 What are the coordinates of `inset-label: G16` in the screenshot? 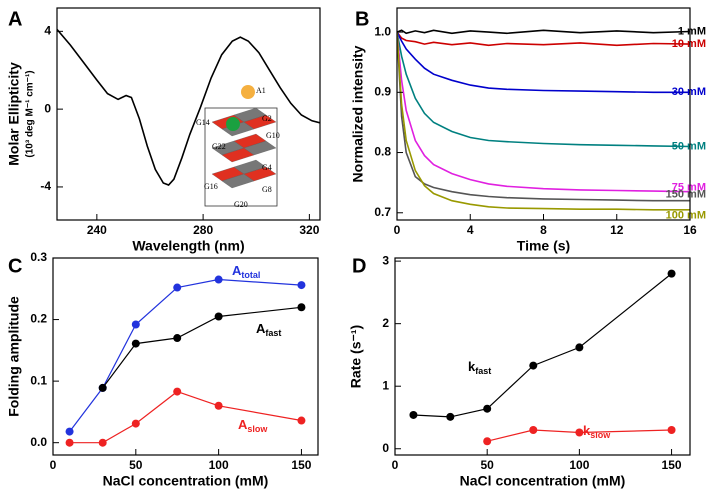 It's located at (211, 186).